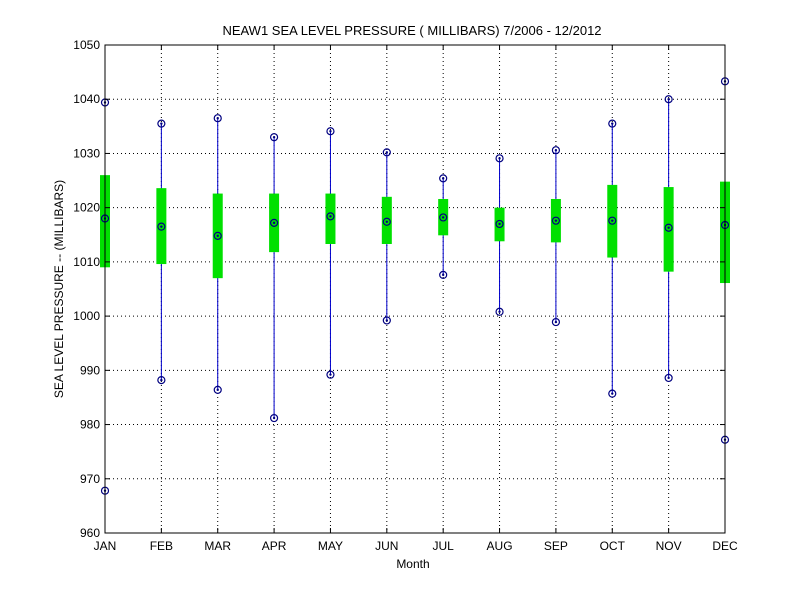 The image size is (800, 605). I want to click on max-marker-dot-oct, so click(612, 123).